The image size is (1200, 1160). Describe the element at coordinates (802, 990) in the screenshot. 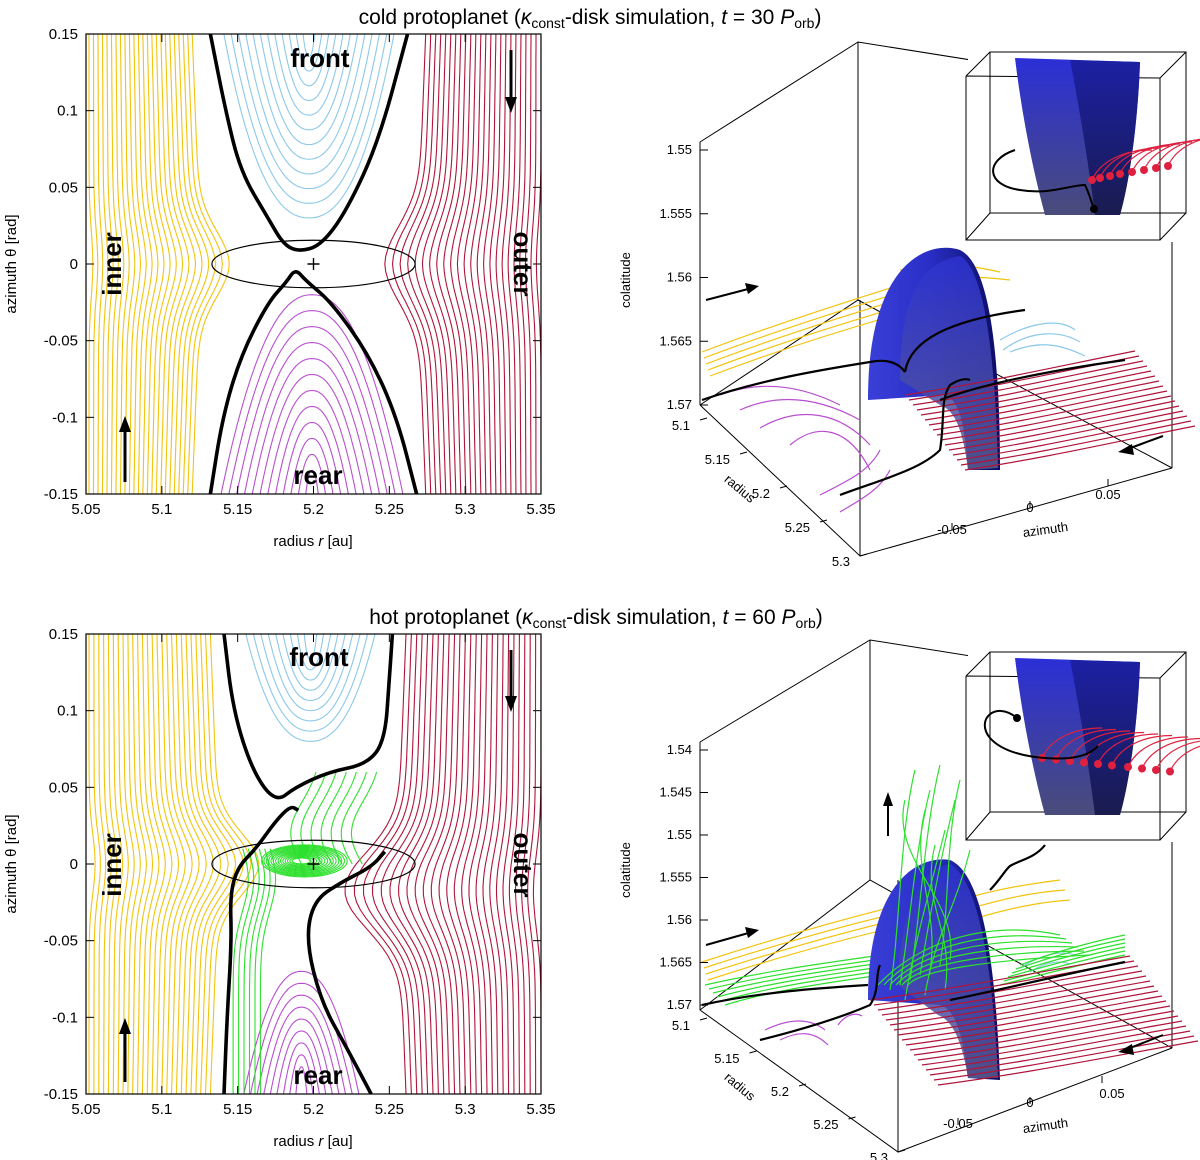

I see `green-3d-base-line` at that location.